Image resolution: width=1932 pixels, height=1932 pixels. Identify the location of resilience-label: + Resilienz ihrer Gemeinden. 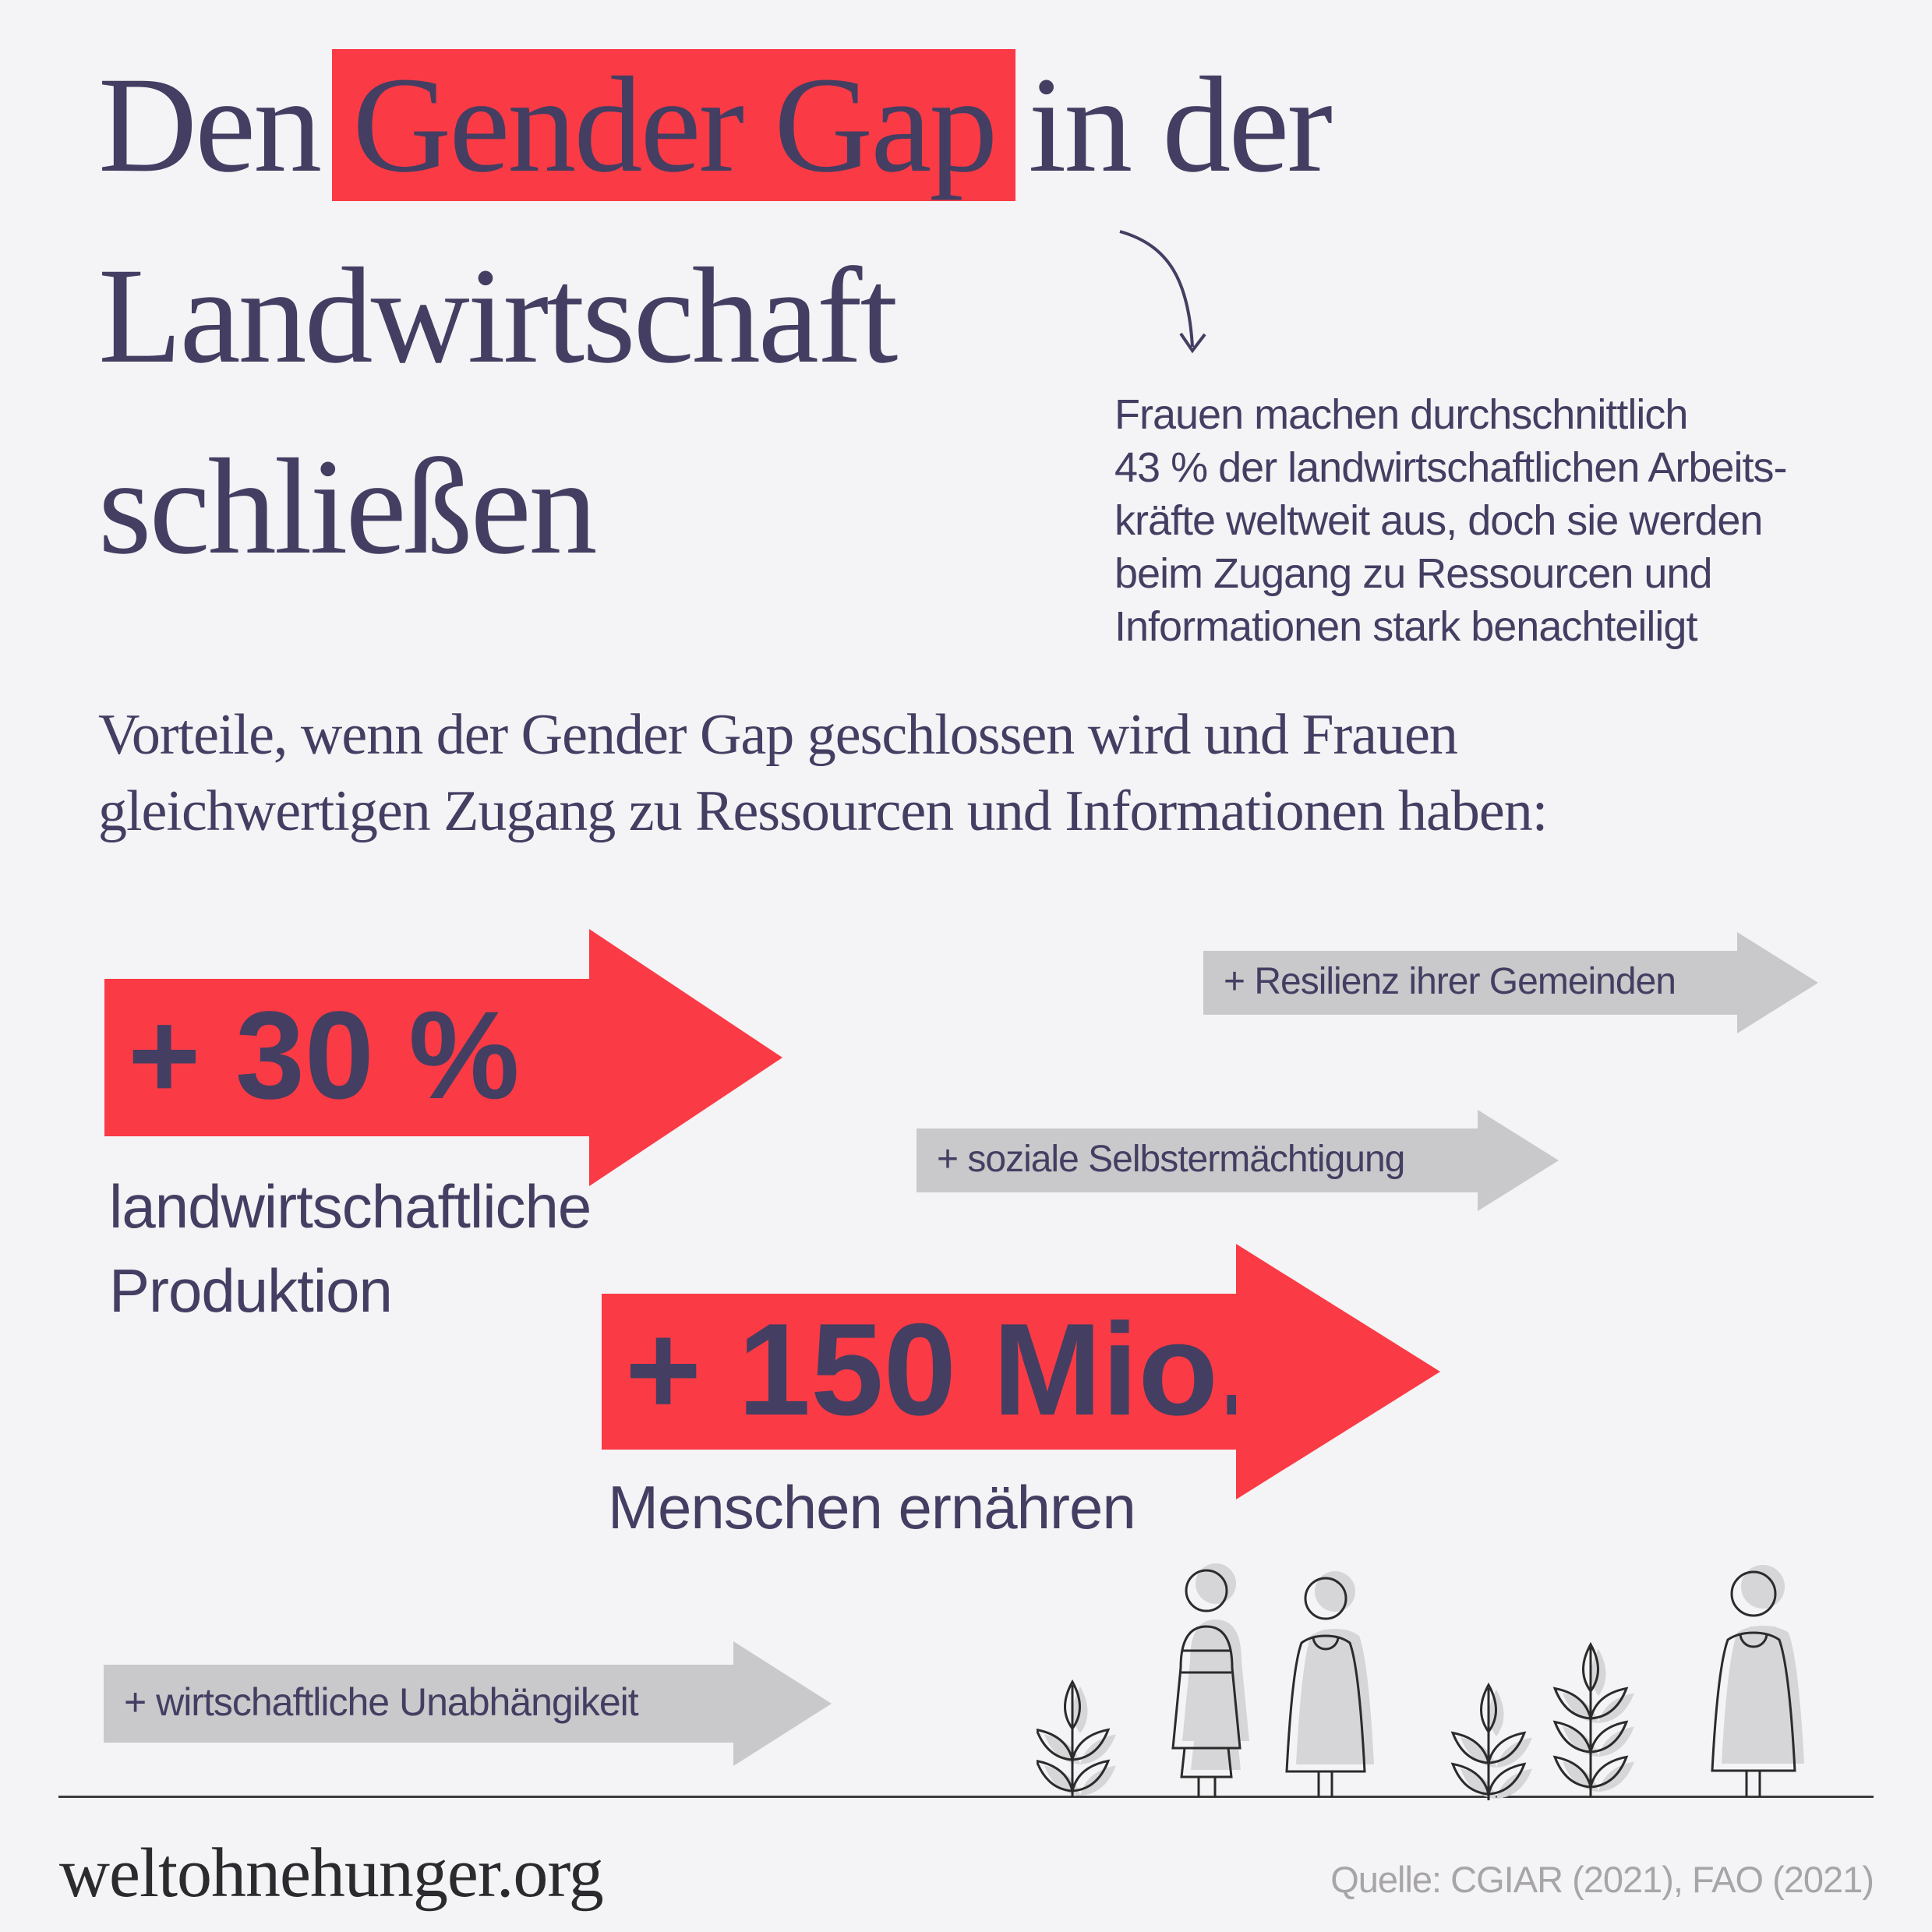
(1450, 981).